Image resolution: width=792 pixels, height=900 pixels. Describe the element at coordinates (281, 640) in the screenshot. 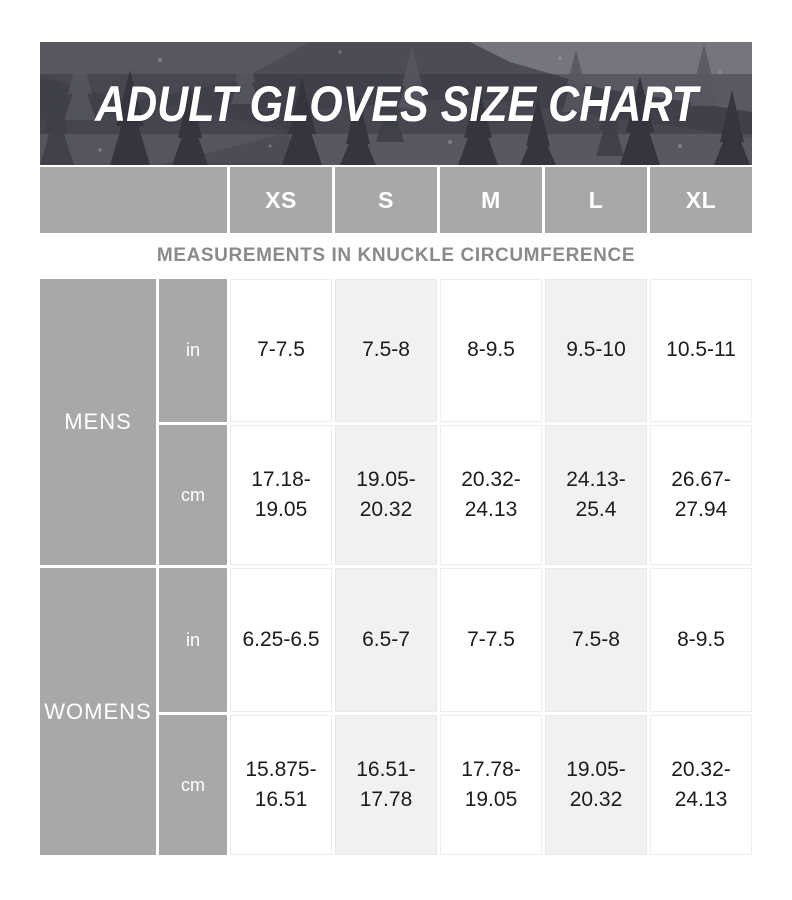

I see `cell-womens-in-xs: 6.25-6.5` at that location.